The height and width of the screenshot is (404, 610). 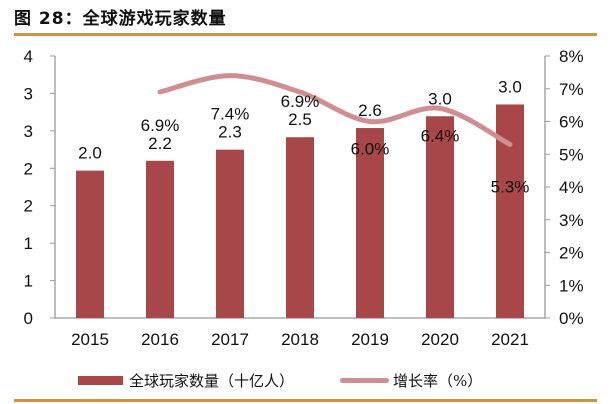 What do you see at coordinates (230, 132) in the screenshot?
I see `bar-data-label: 2.3` at bounding box center [230, 132].